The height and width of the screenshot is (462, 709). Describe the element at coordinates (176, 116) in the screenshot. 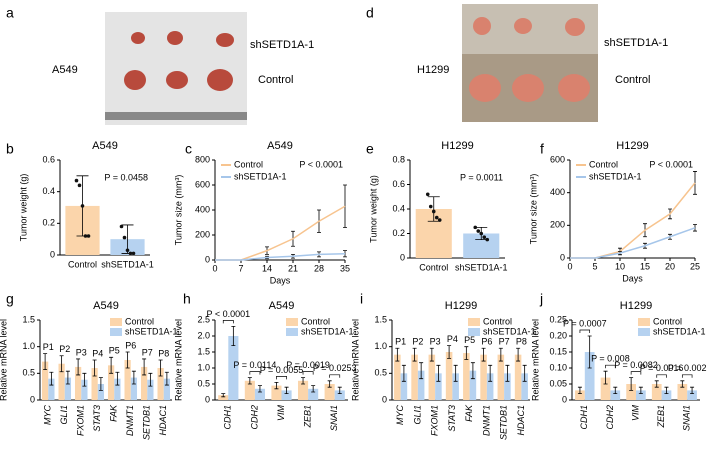

I see `ruler` at that location.